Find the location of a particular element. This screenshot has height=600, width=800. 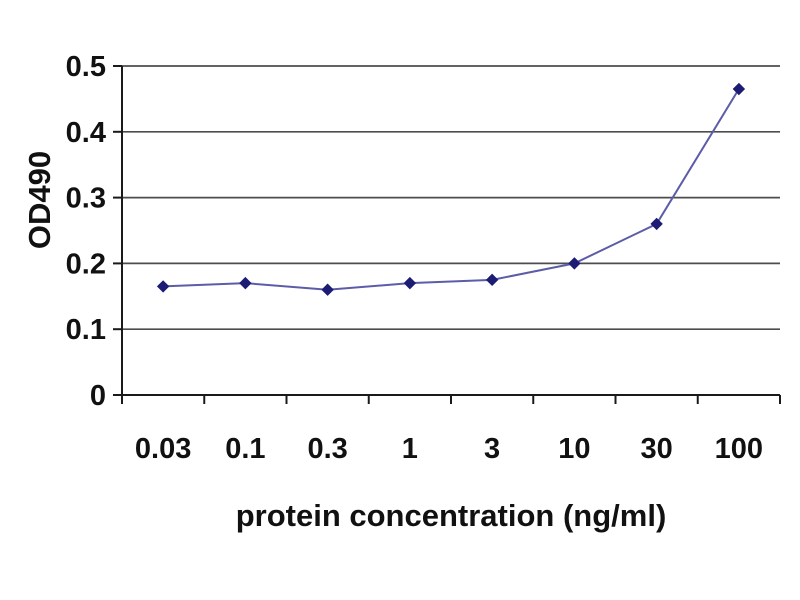

x-tick-label: 0.03 is located at coordinates (163, 449).